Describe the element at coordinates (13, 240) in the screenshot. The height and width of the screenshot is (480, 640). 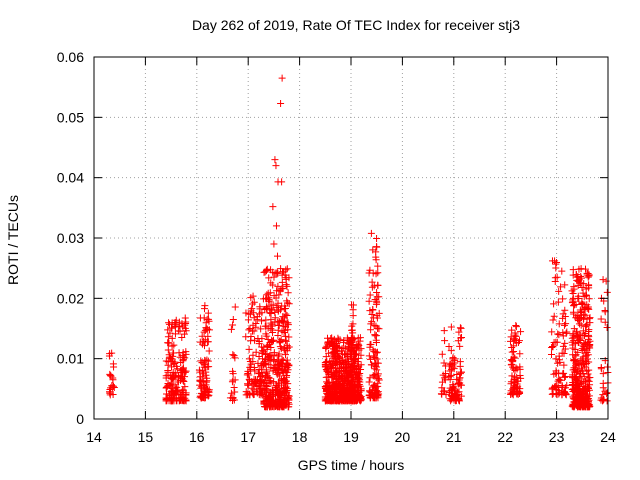
I see `y-axis-label: ROTI / TECUs` at that location.